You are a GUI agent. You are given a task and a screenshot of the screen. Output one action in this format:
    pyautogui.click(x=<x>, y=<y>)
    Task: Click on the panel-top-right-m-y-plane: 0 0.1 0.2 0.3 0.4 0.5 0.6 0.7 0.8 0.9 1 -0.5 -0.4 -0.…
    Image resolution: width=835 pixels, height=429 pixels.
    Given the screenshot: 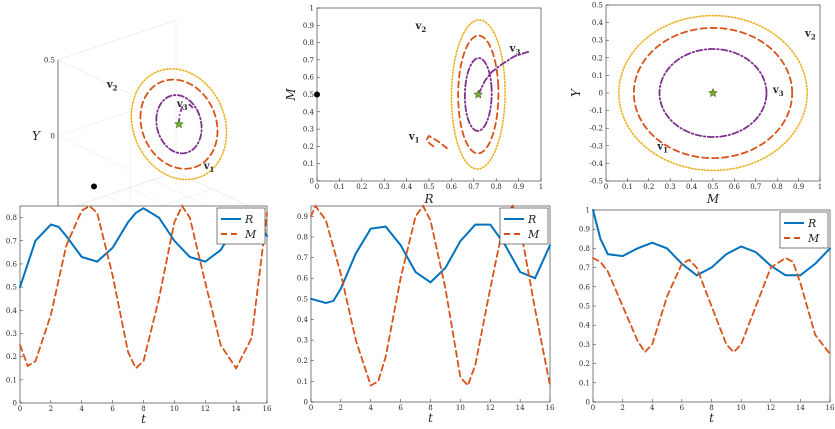 What is the action you would take?
    pyautogui.click(x=695, y=104)
    